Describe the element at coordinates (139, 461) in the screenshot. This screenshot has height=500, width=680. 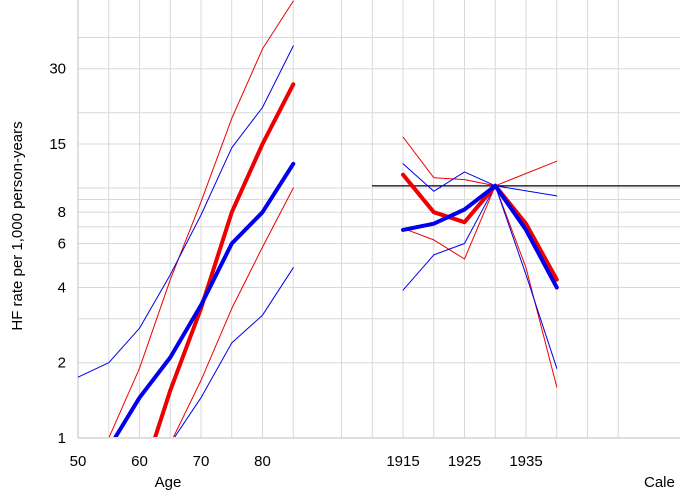
I see `x-tick-label-age: 60` at that location.